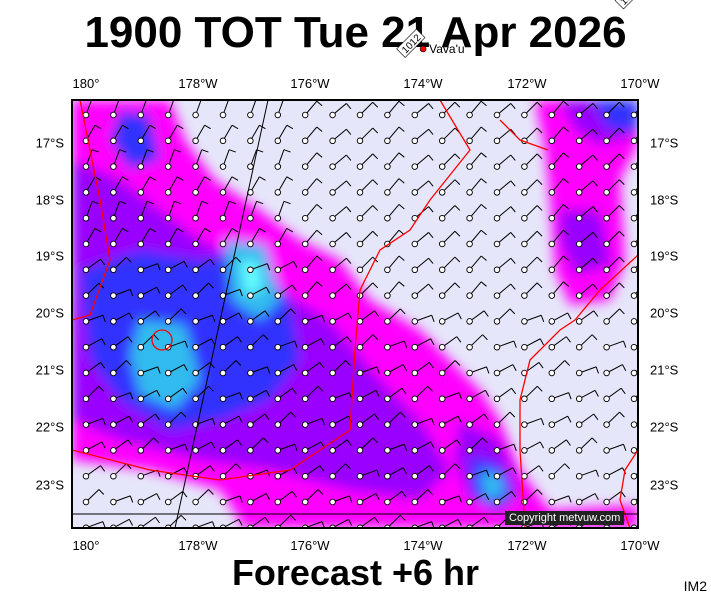 The image size is (711, 600). What do you see at coordinates (423, 545) in the screenshot?
I see `lon-tick-label: 174°W` at bounding box center [423, 545].